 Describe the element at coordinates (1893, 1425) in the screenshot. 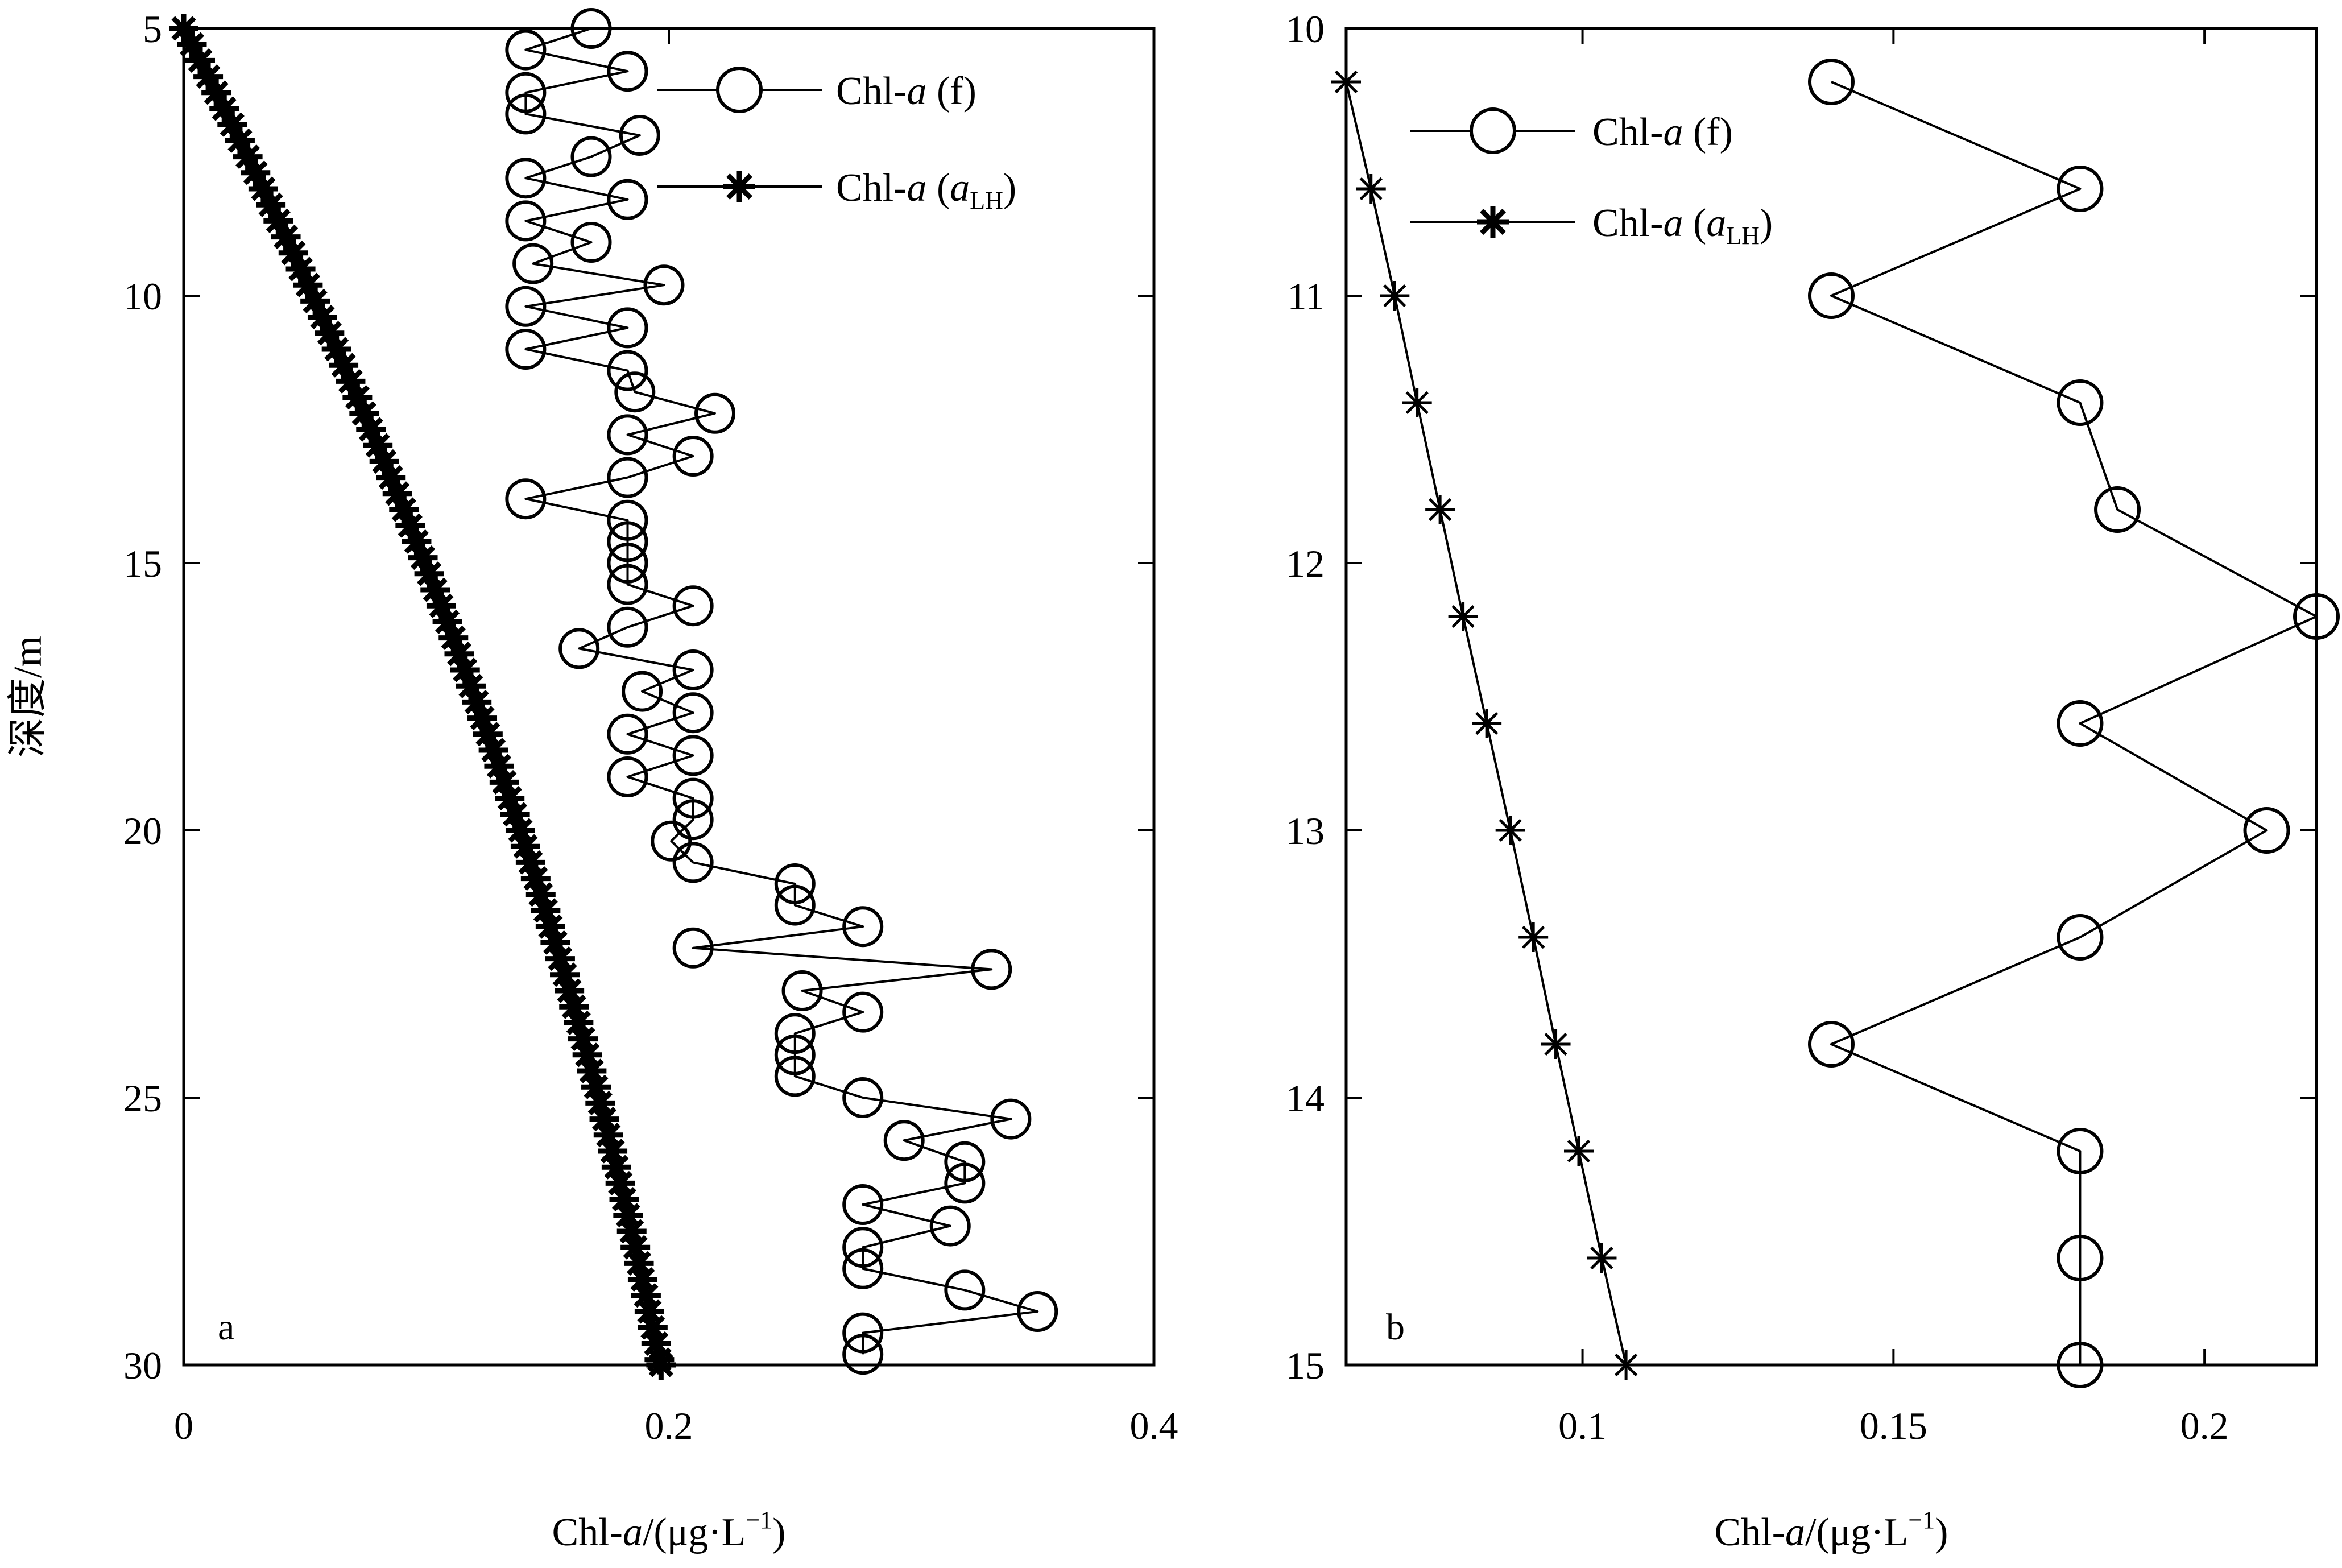

I see `x-tick-label: 0.15` at that location.